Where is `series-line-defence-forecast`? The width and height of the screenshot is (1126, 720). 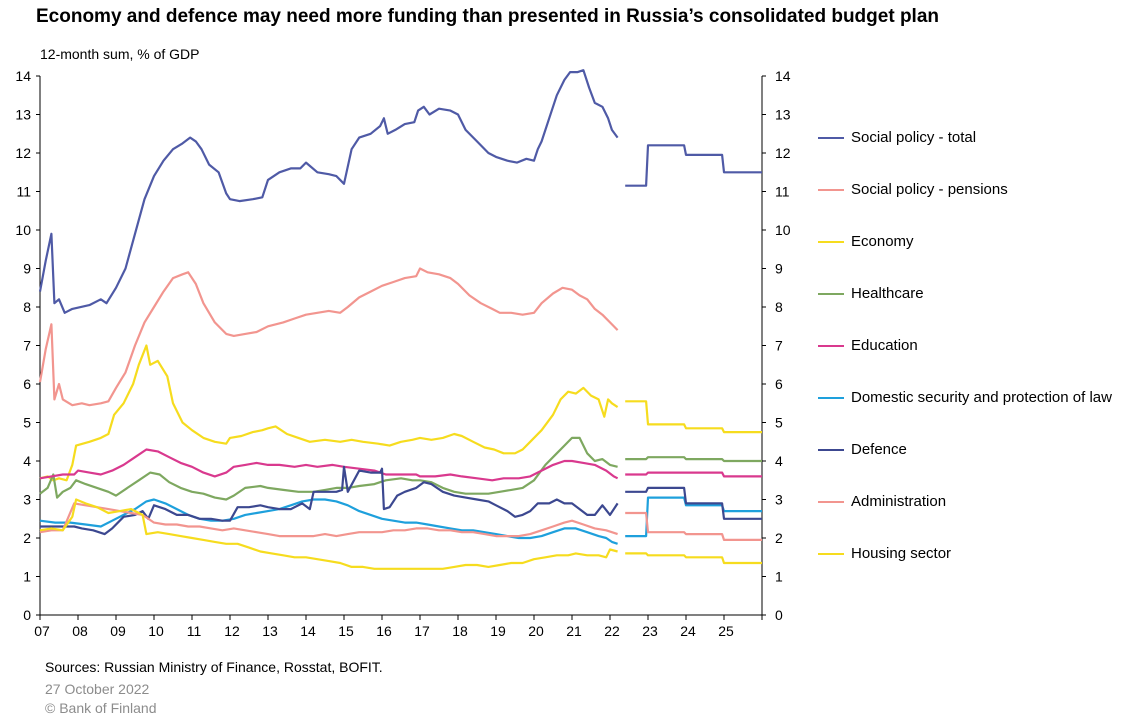 series-line-defence-forecast is located at coordinates (693, 503).